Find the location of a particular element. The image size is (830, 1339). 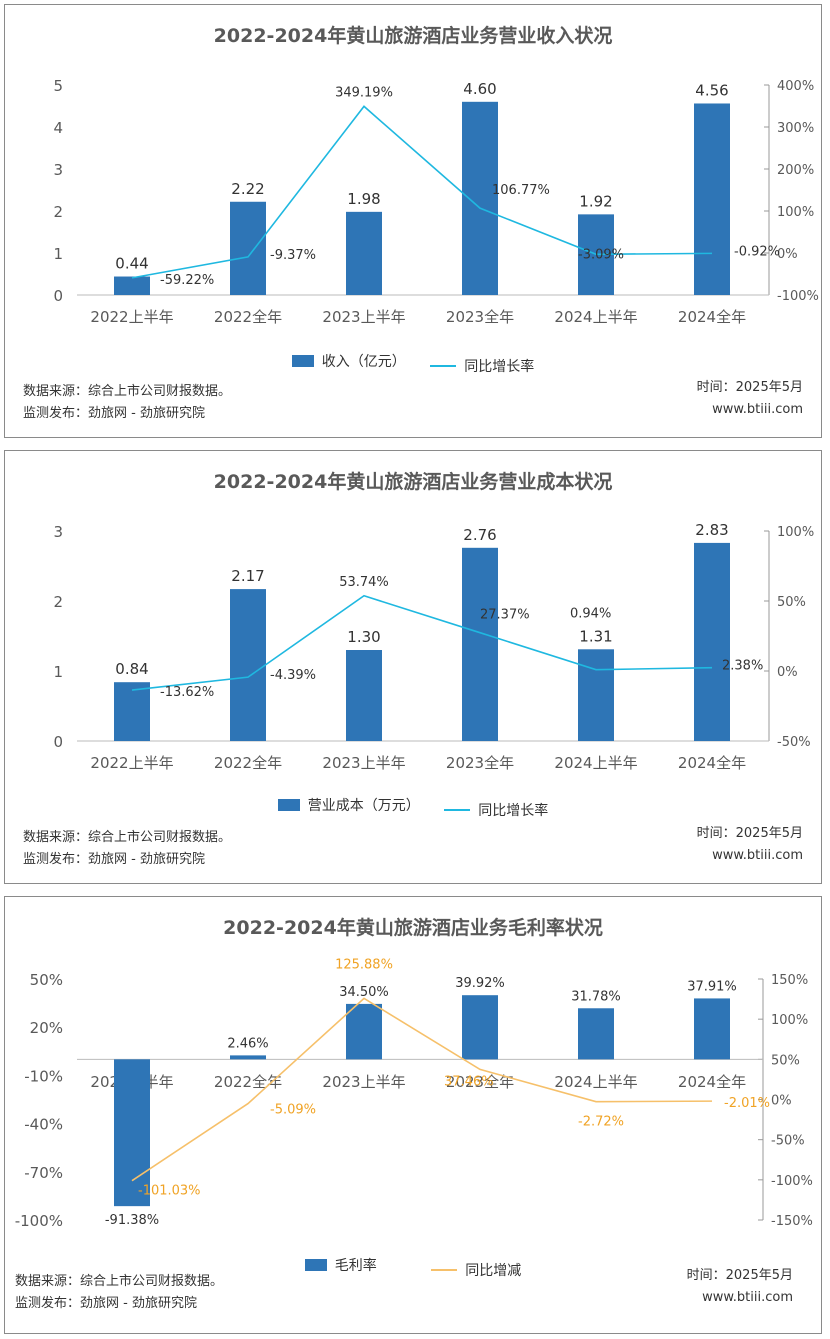

y-right-tick-label: 50% is located at coordinates (791, 602).